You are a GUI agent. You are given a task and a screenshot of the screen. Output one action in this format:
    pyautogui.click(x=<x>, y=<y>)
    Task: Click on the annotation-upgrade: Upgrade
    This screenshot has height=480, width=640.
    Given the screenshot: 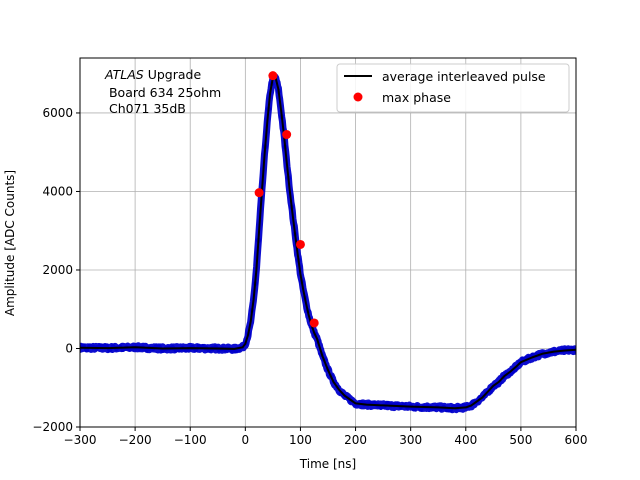 What is the action you would take?
    pyautogui.click(x=173, y=74)
    